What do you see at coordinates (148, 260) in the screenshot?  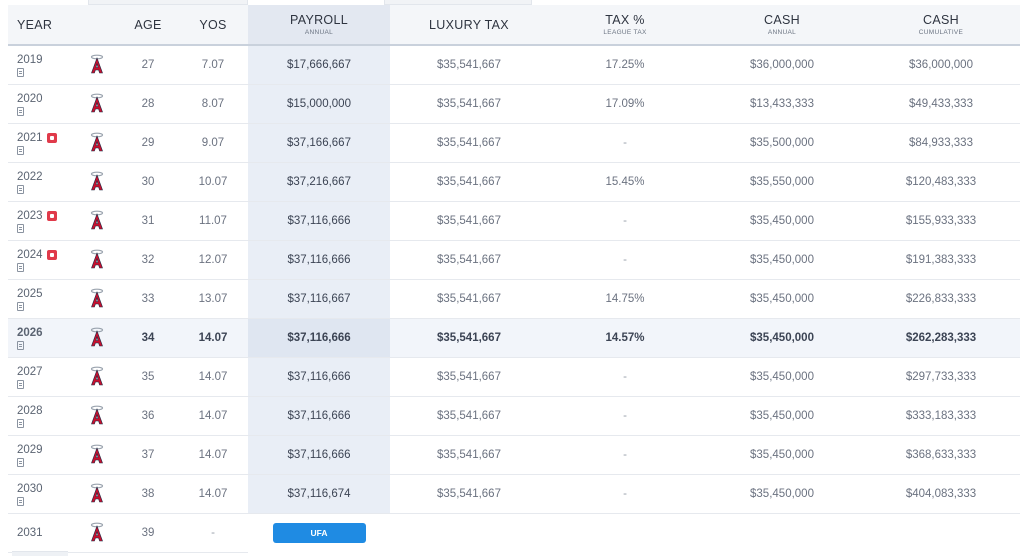 I see `age-cell: 32` at bounding box center [148, 260].